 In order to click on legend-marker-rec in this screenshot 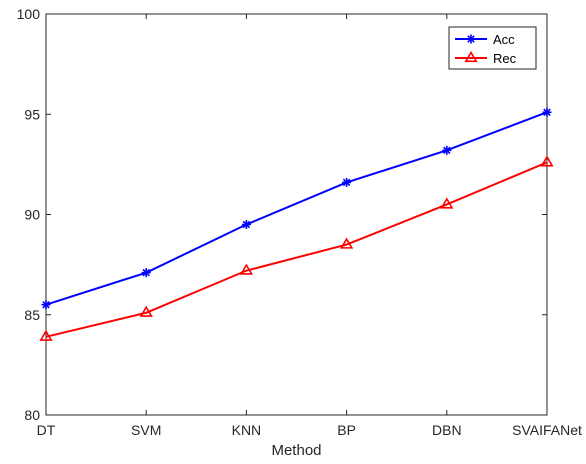, I will do `click(471, 56)`.